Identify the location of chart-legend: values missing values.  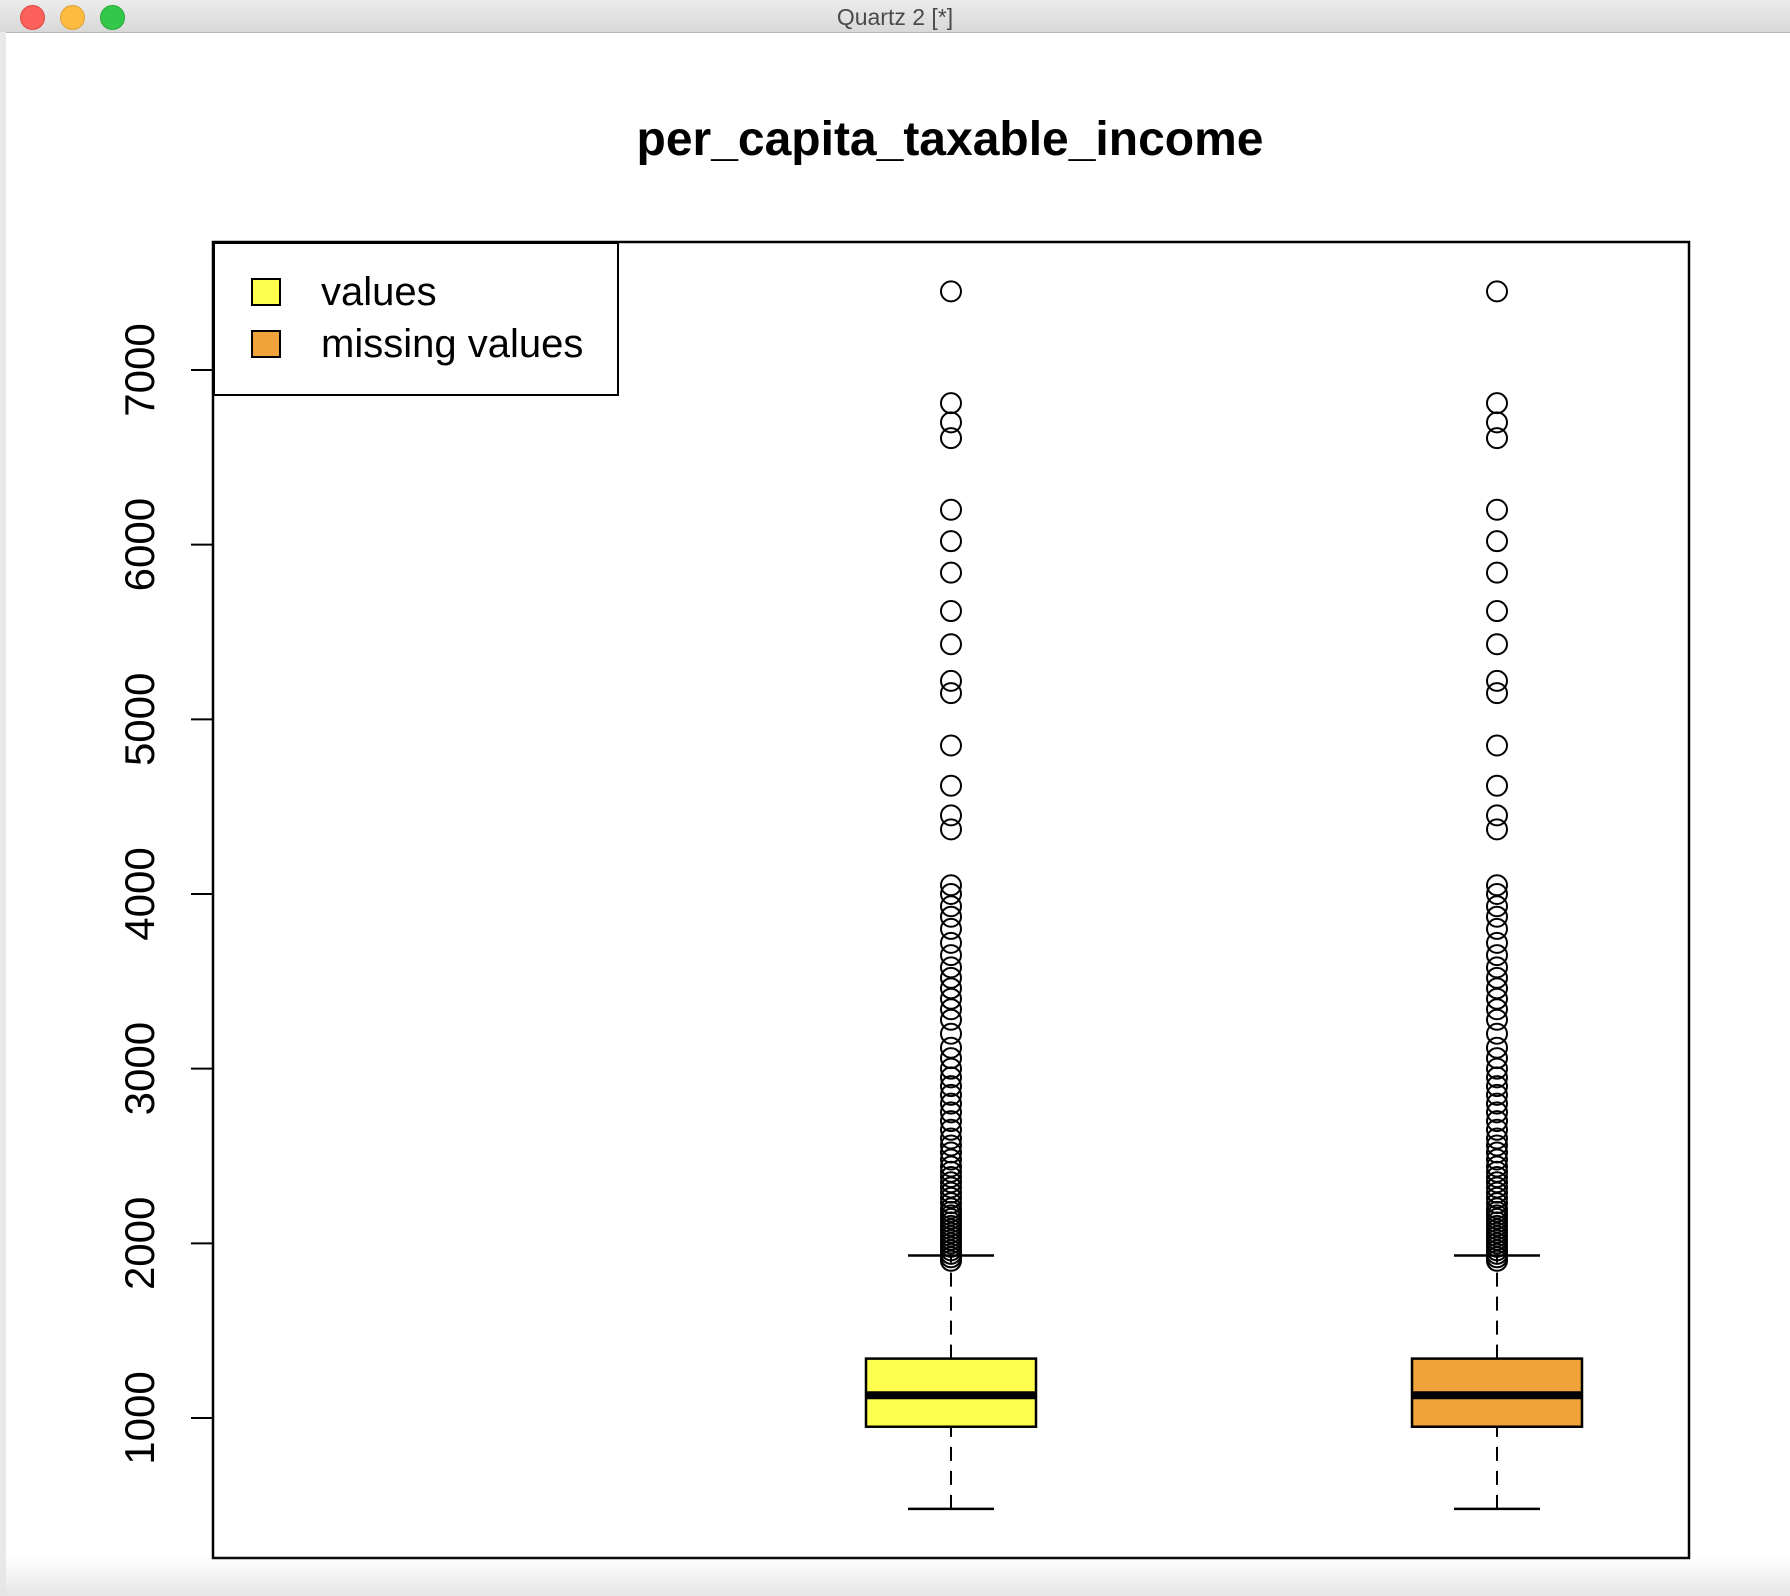
(416, 319).